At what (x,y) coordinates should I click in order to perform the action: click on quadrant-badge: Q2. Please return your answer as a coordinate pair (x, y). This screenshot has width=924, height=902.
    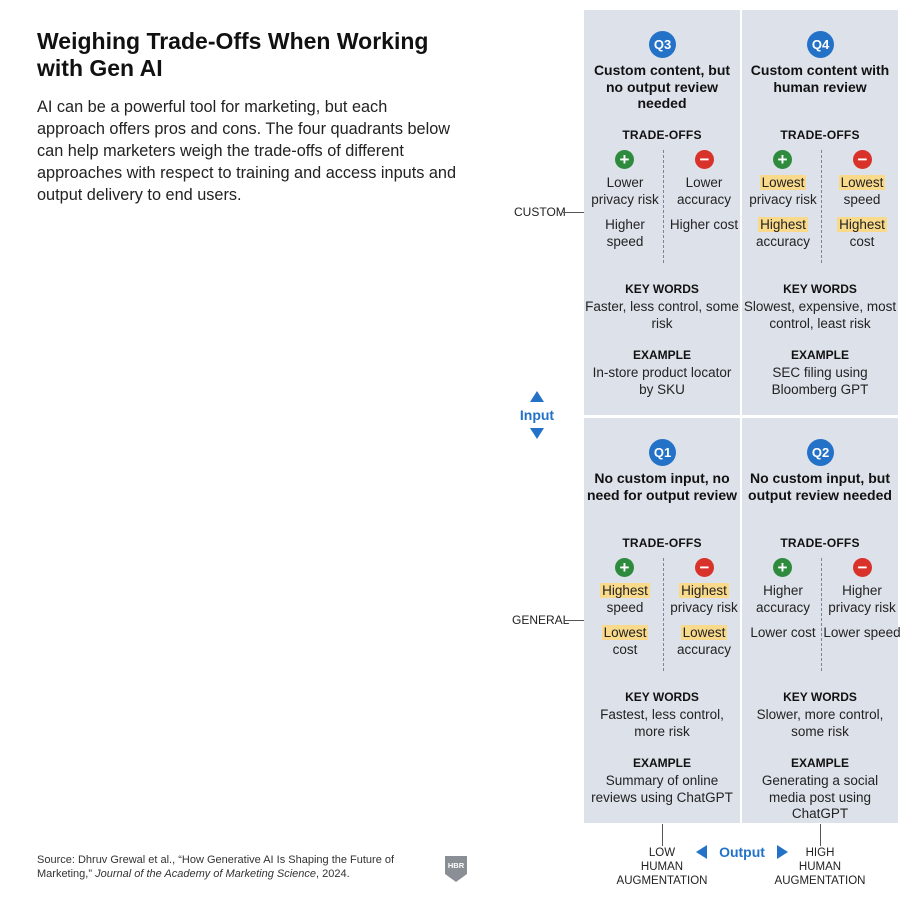
    Looking at the image, I should click on (820, 452).